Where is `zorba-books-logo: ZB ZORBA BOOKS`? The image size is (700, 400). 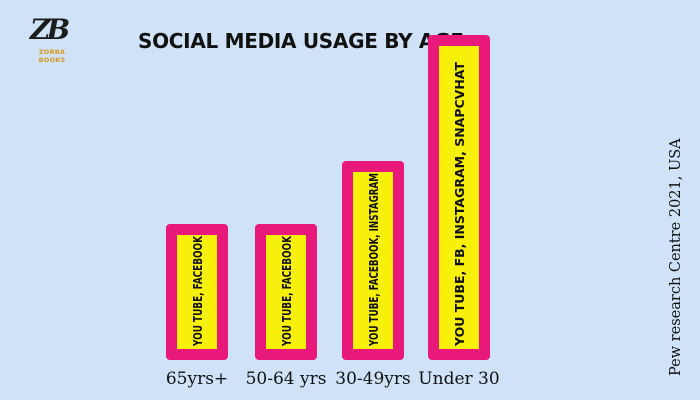
zorba-books-logo: ZB ZORBA BOOKS is located at coordinates (52, 39).